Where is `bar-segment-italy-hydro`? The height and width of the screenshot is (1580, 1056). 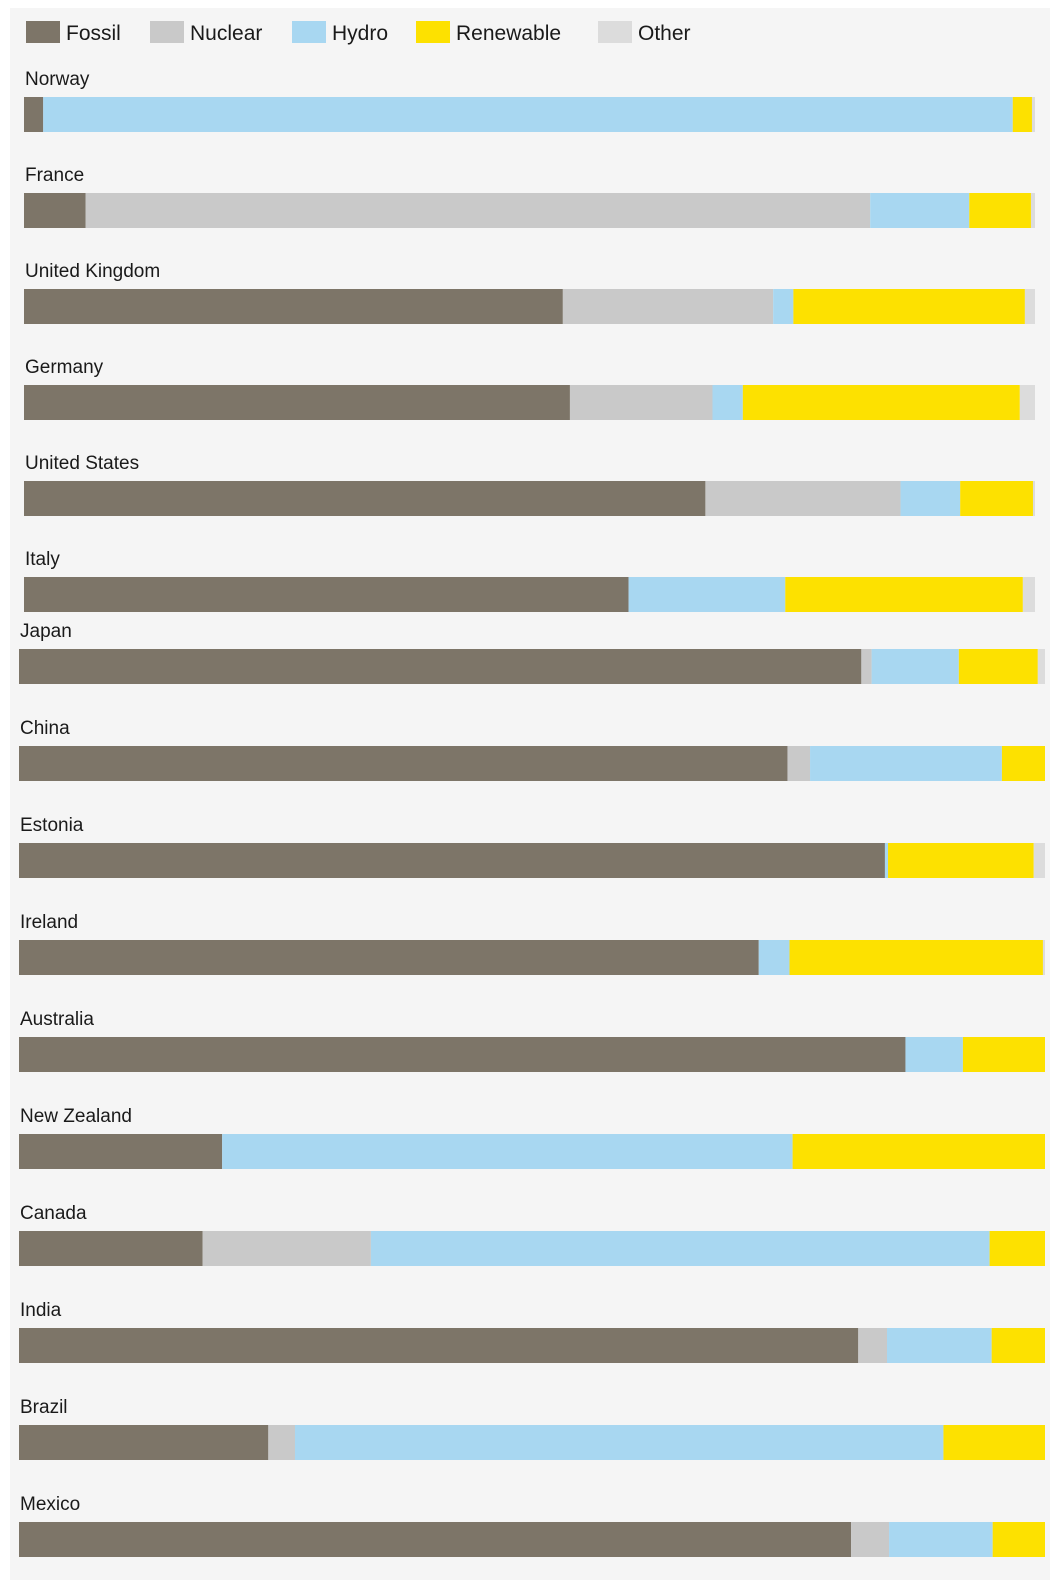 bar-segment-italy-hydro is located at coordinates (707, 594).